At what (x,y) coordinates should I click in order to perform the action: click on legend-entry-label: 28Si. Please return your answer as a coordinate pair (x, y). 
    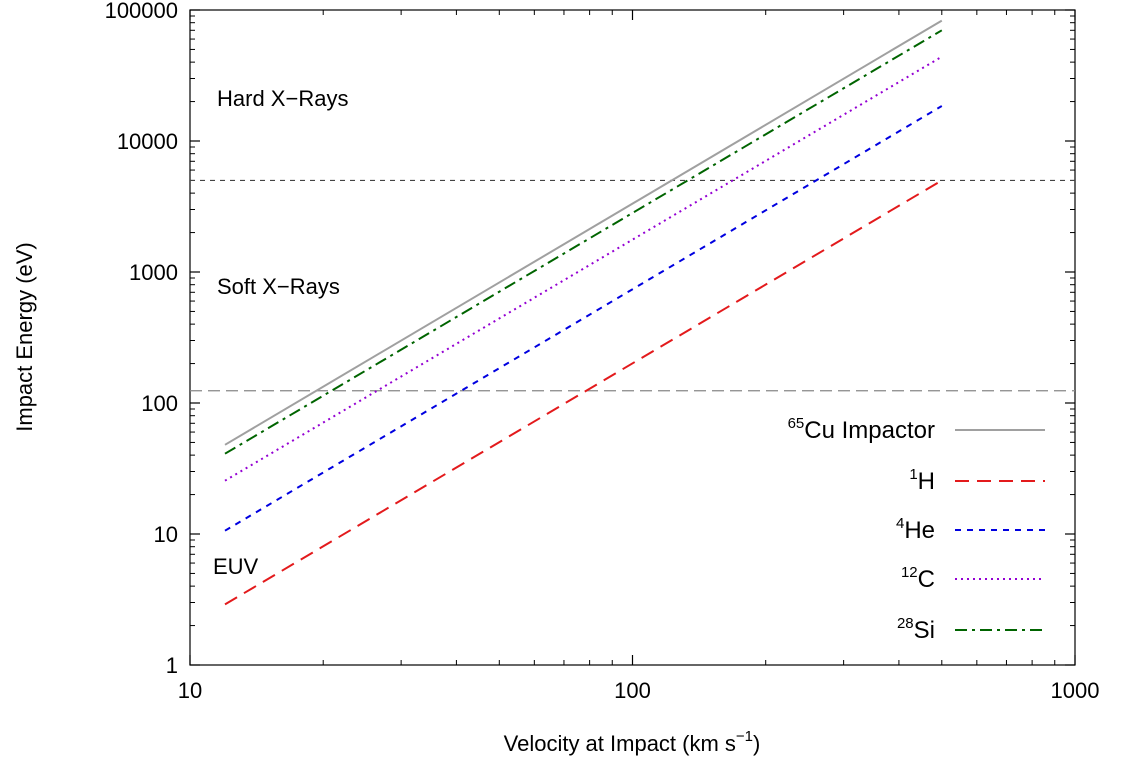
    Looking at the image, I should click on (916, 629).